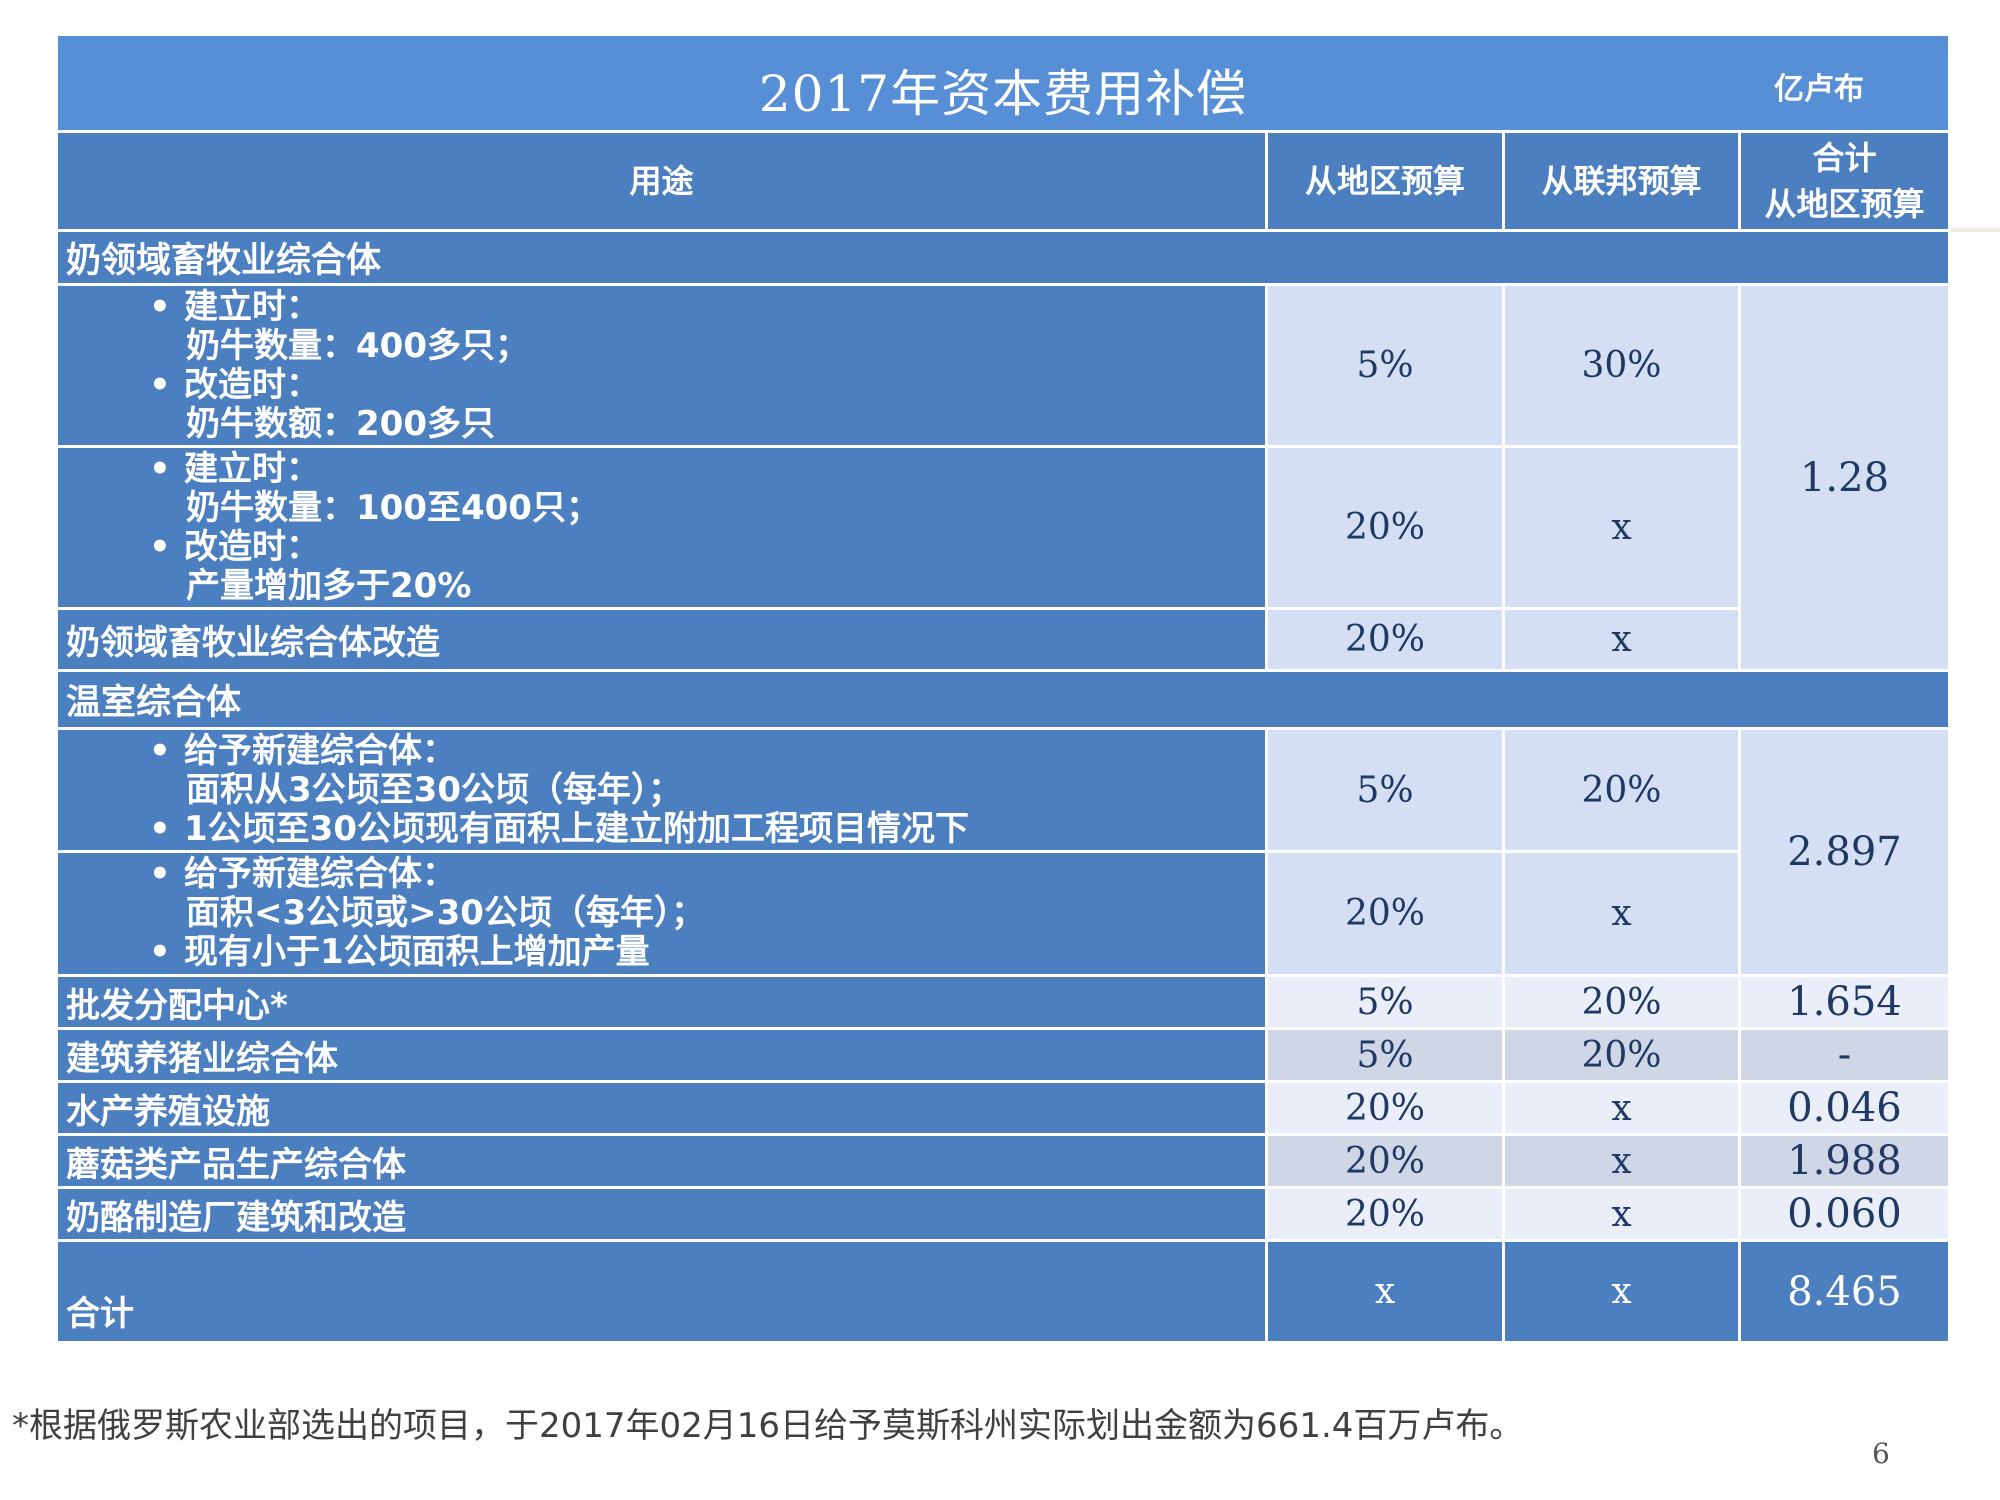  What do you see at coordinates (1844, 852) in the screenshot?
I see `greenhouse-total: 2.897` at bounding box center [1844, 852].